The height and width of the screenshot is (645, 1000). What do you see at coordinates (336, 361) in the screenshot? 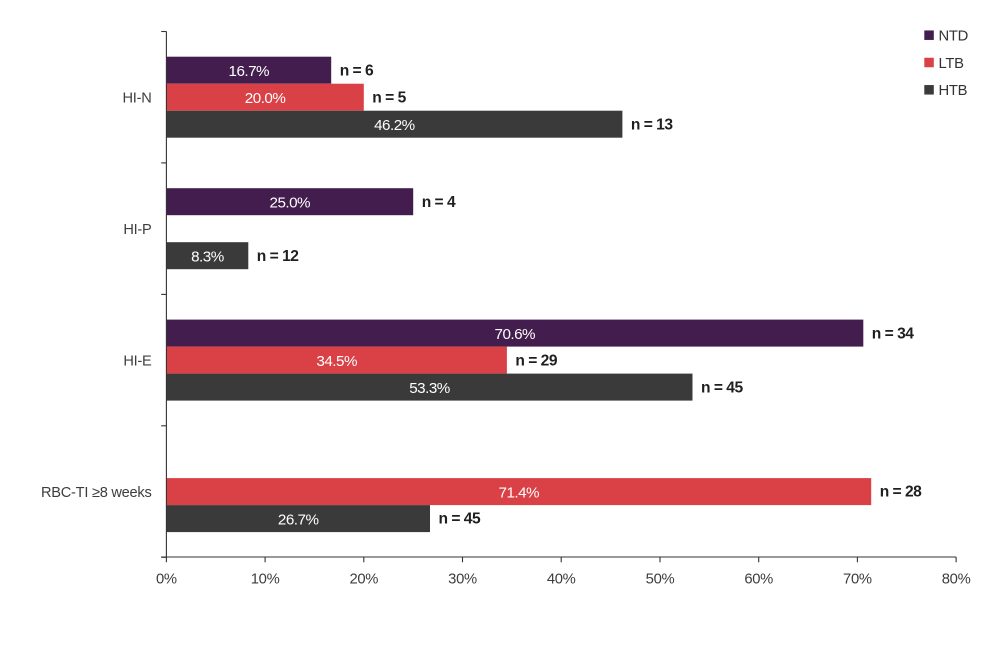
I see `svg-text: 34.5%` at bounding box center [336, 361].